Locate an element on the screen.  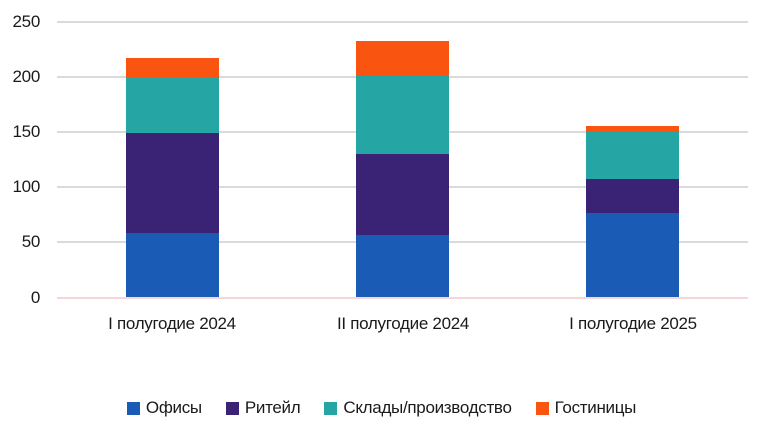
legend-label: Склады/производство is located at coordinates (427, 407).